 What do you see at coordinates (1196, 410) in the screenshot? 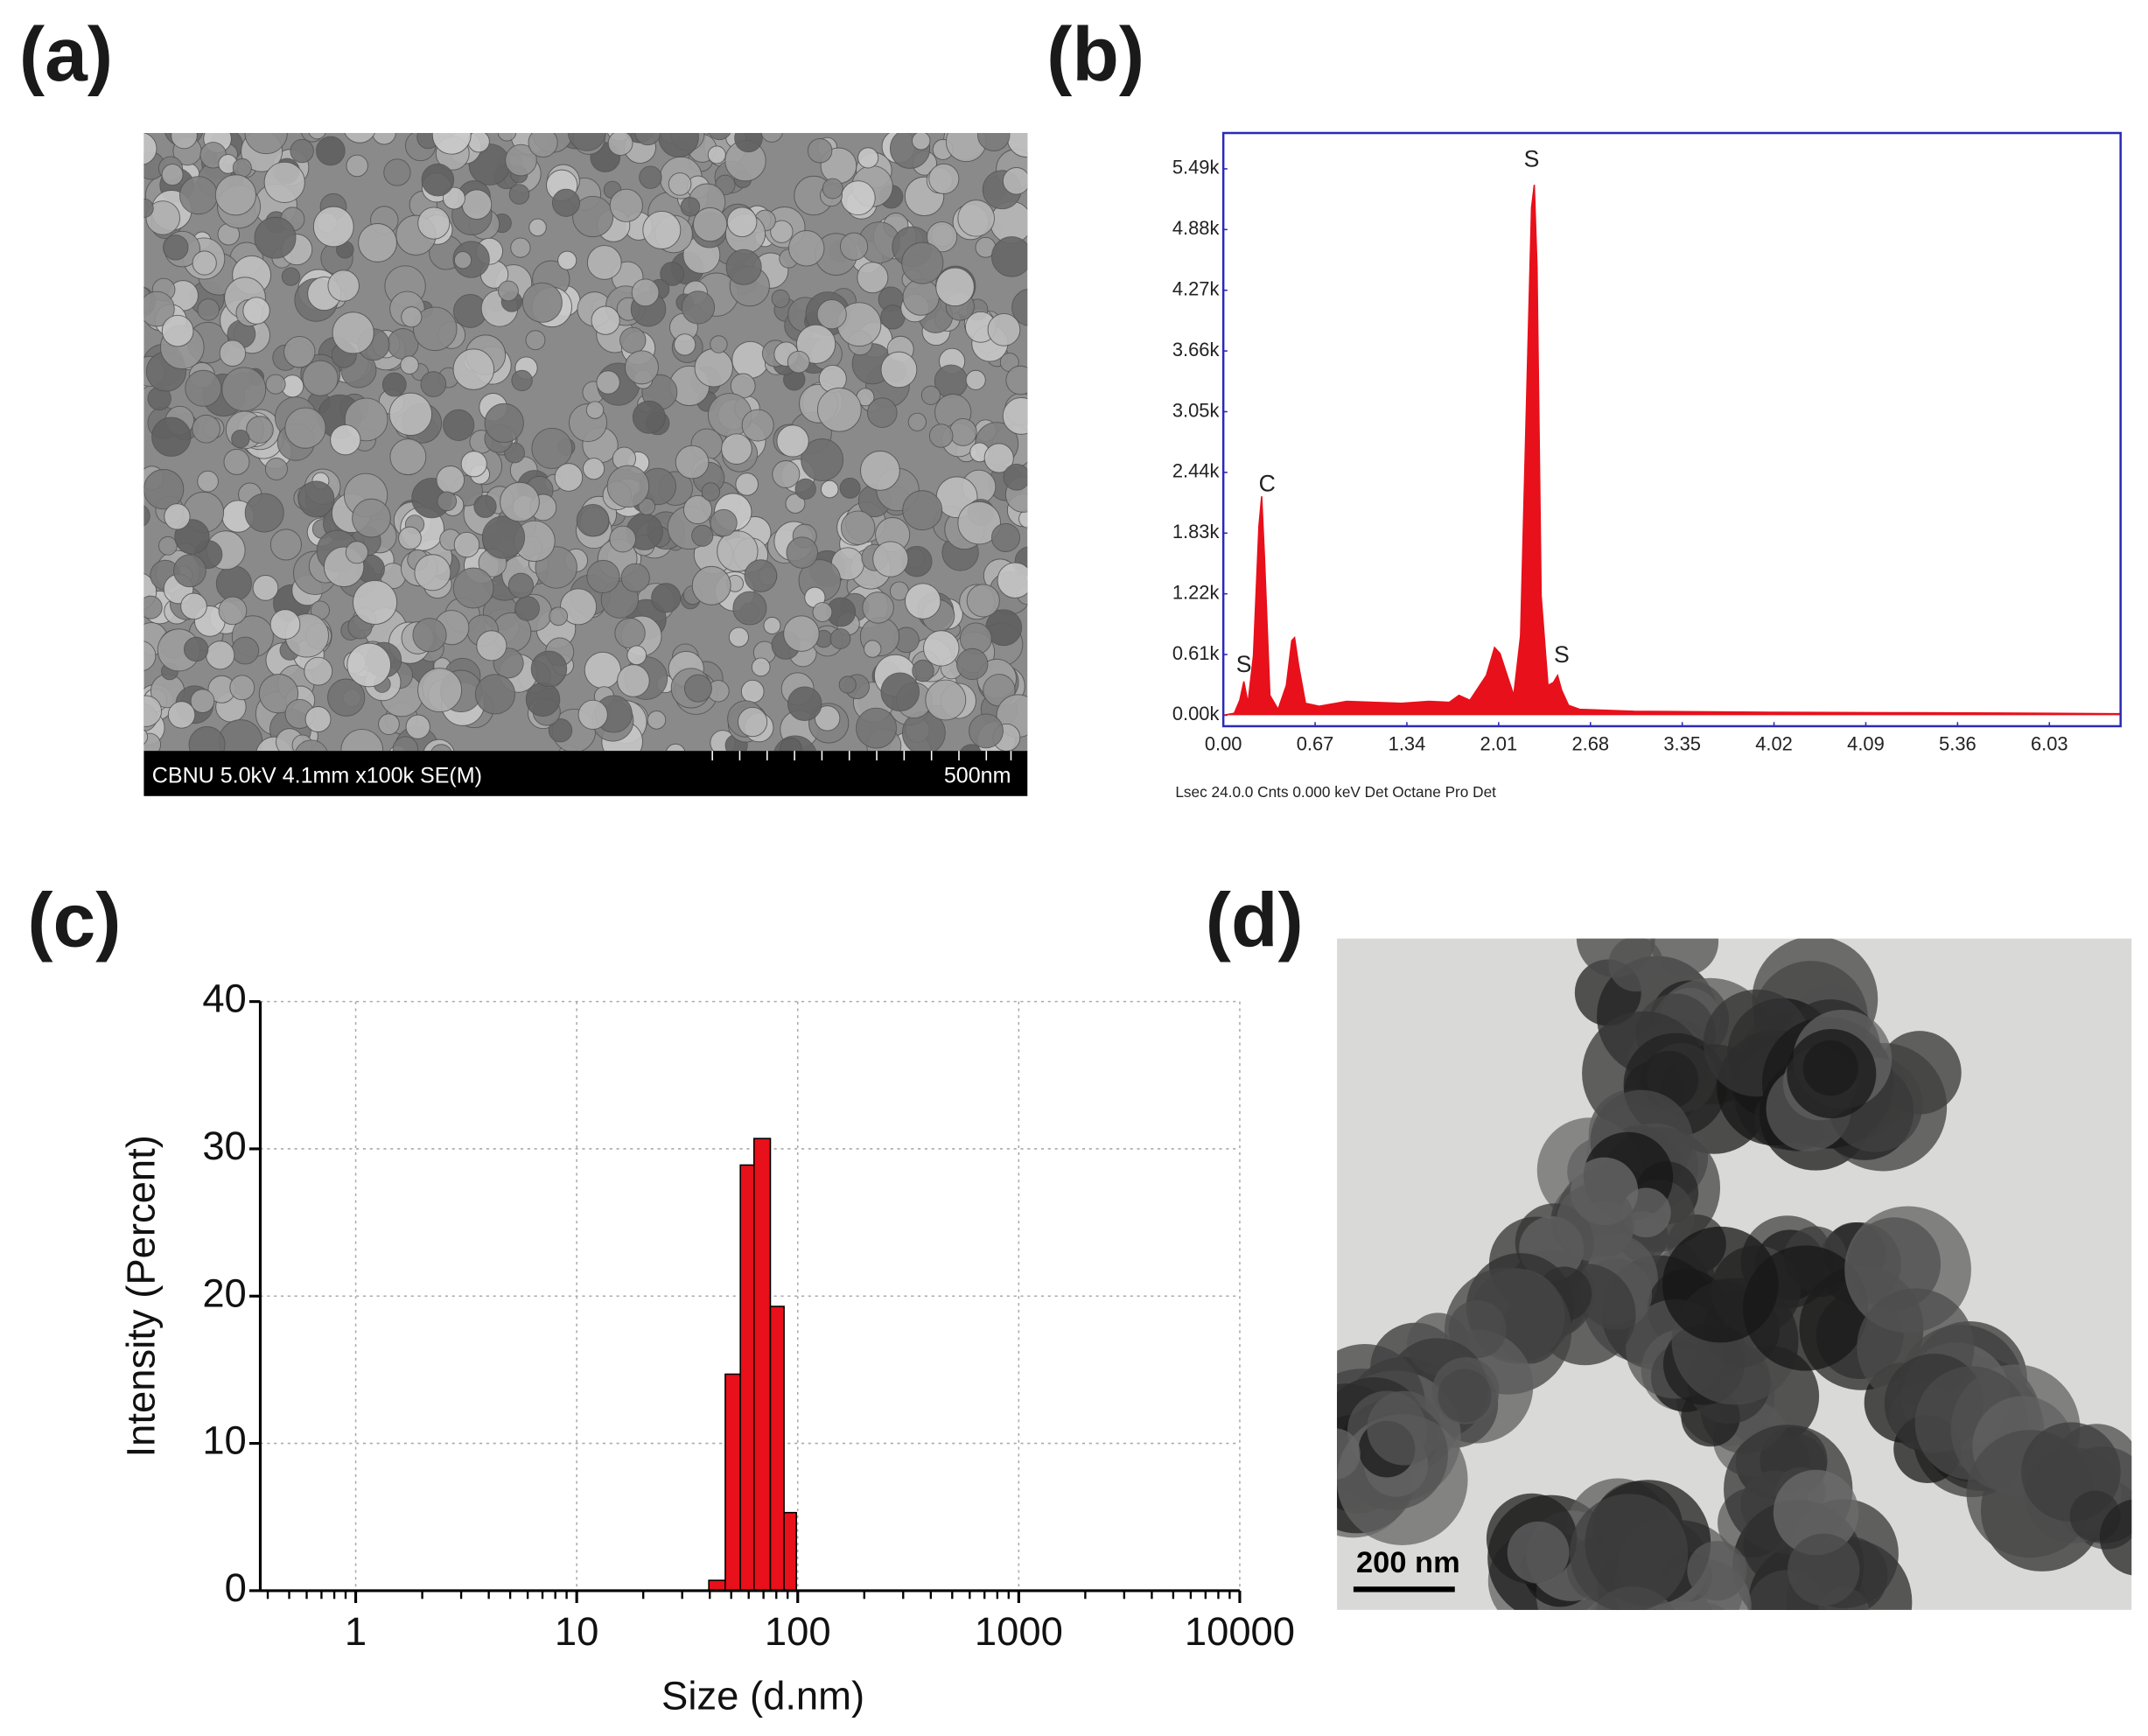
I see `y-tick-label: 3.05k` at bounding box center [1196, 410].